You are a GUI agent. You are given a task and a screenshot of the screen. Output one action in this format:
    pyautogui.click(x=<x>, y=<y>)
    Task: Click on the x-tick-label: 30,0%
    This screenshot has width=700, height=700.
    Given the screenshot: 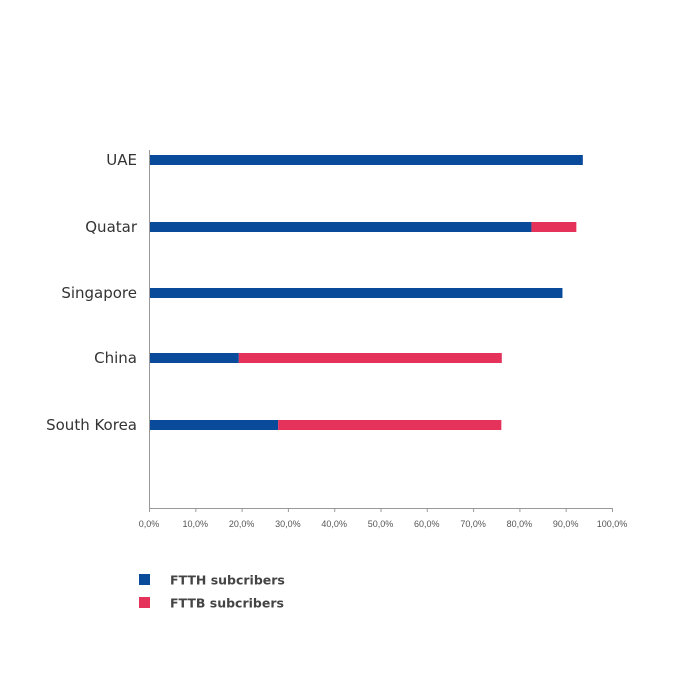 What is the action you would take?
    pyautogui.click(x=288, y=524)
    